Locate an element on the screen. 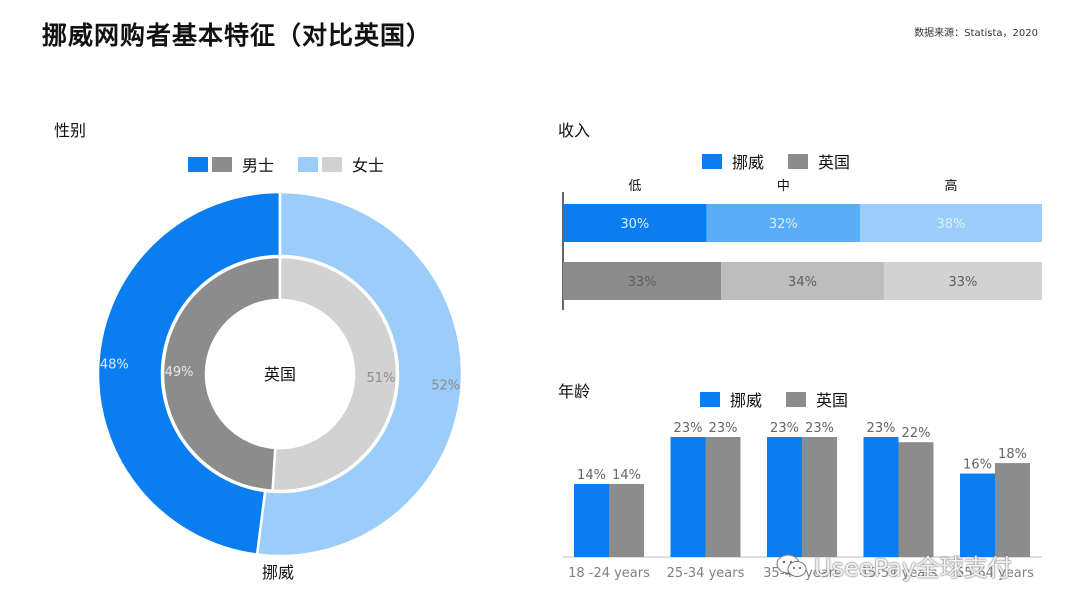  age-legend: 挪威 英国 is located at coordinates (774, 399).